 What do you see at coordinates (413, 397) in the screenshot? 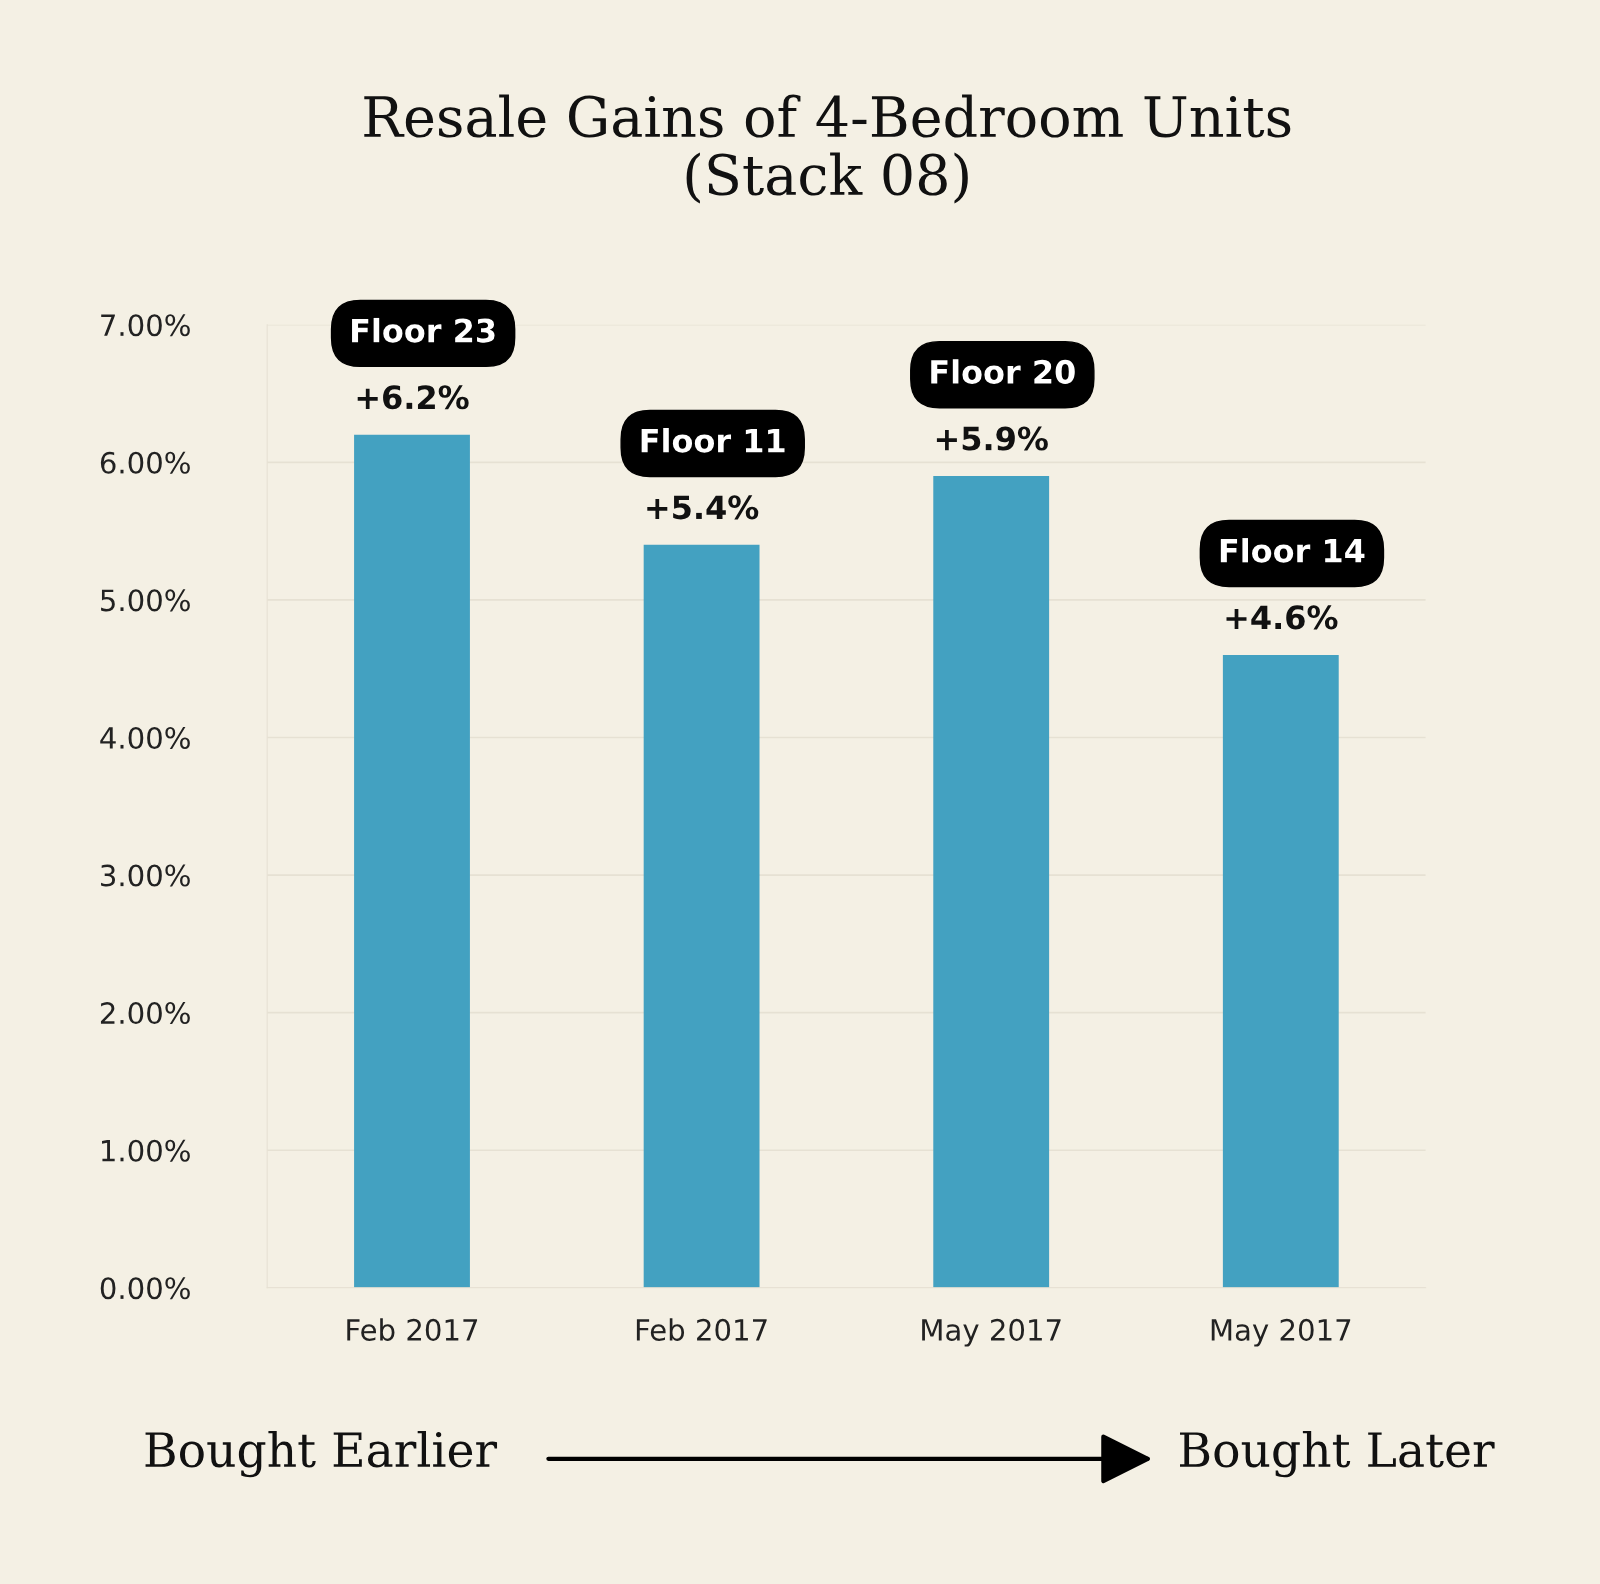
I see `data-label: +6.2%` at bounding box center [413, 397].